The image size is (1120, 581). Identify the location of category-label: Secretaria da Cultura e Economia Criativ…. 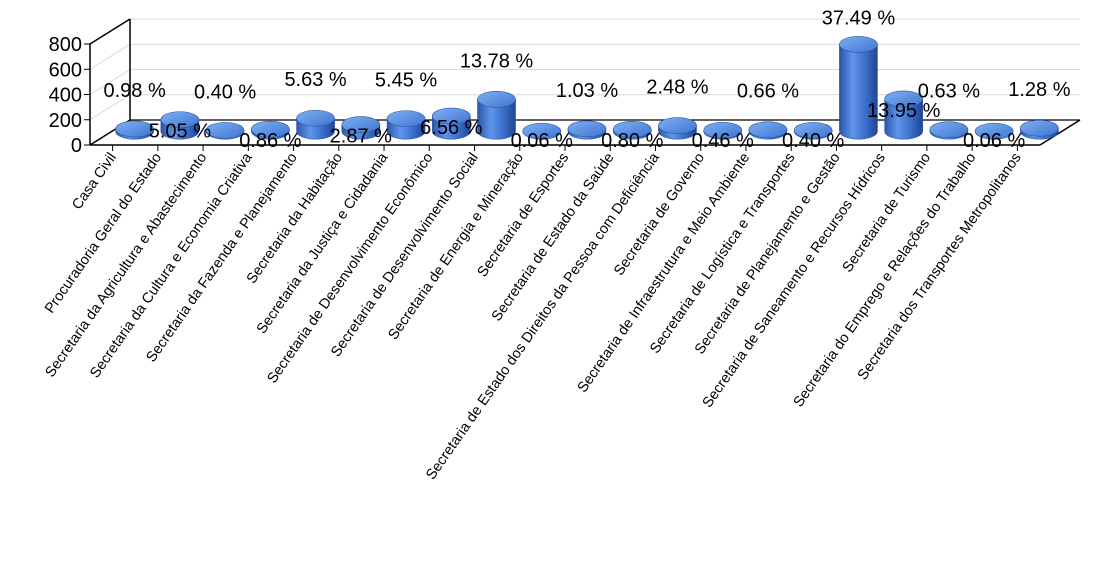
(171, 265).